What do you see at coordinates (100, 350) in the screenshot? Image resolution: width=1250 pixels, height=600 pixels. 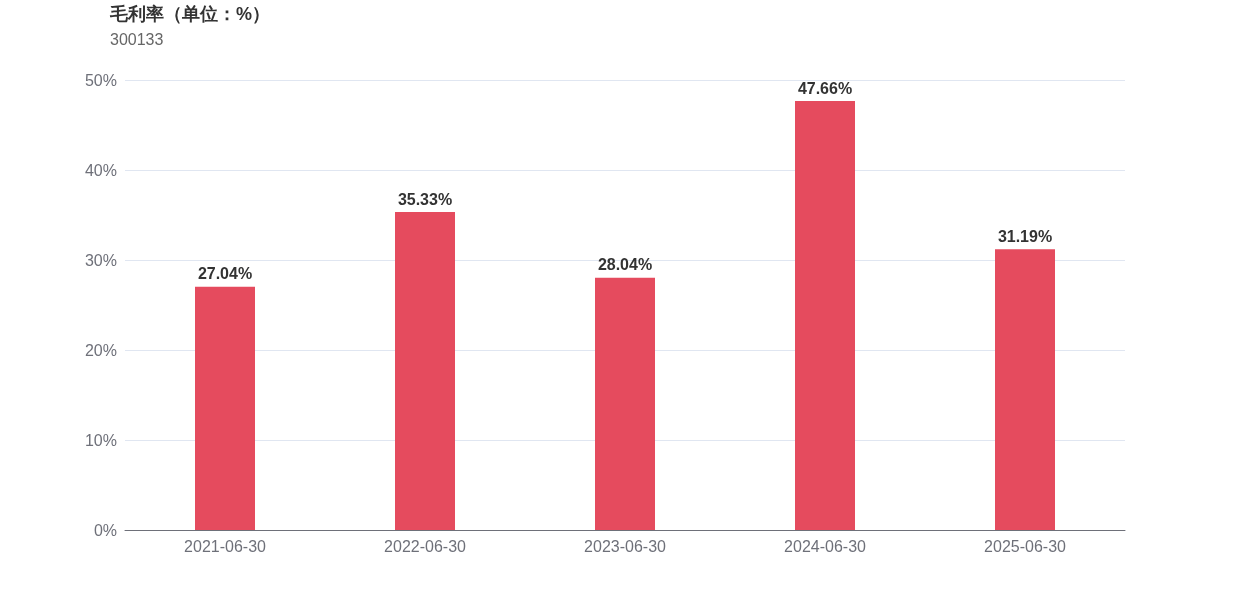 I see `y-tick-label: 20%` at bounding box center [100, 350].